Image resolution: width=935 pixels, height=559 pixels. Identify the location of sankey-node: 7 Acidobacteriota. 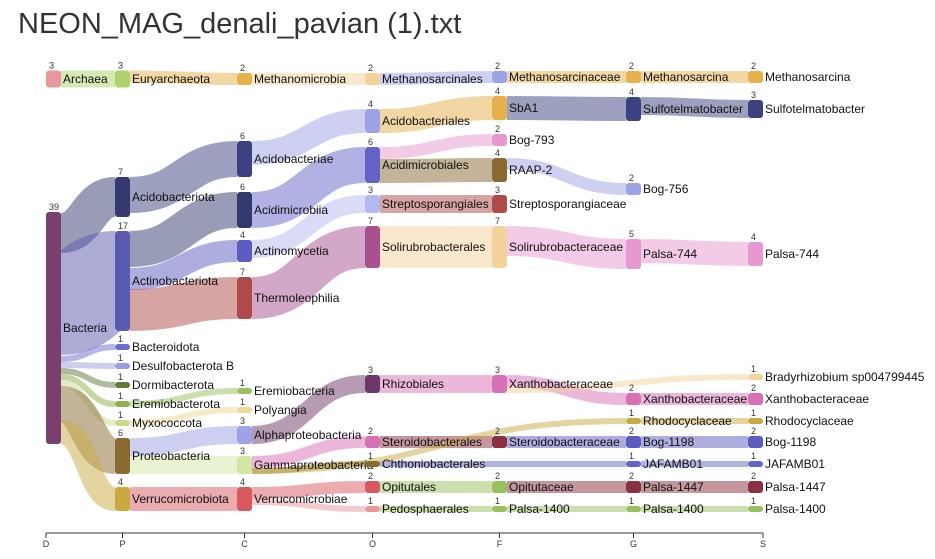
(165, 192).